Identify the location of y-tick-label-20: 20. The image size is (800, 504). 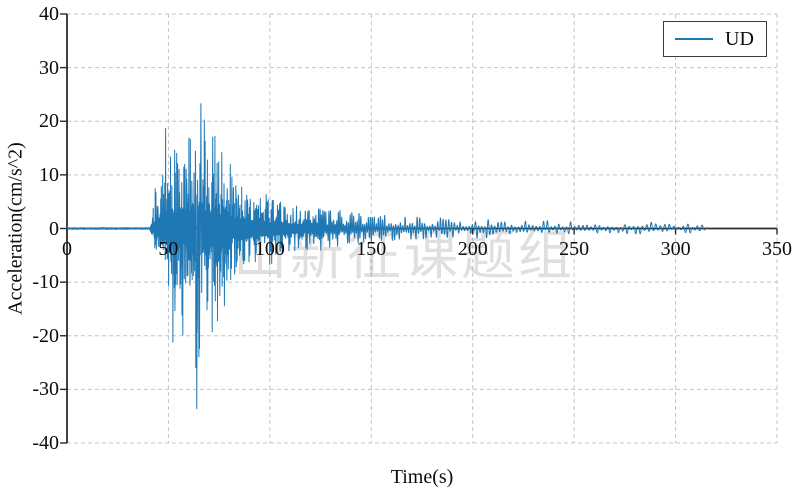
(49, 121).